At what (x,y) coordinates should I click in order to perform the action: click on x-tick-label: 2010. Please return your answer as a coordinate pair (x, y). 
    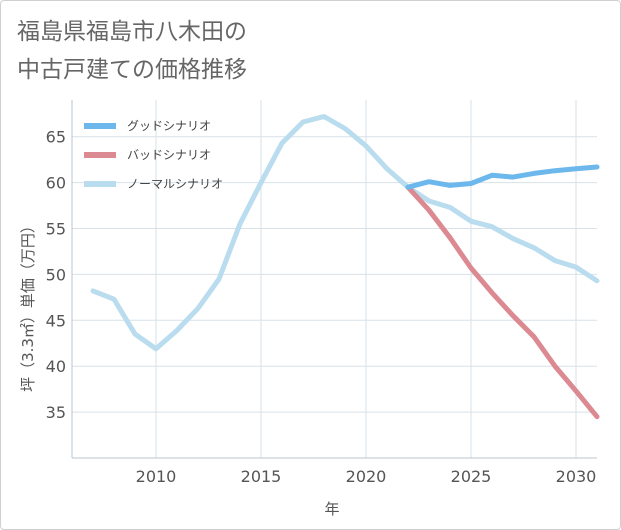
    Looking at the image, I should click on (156, 476).